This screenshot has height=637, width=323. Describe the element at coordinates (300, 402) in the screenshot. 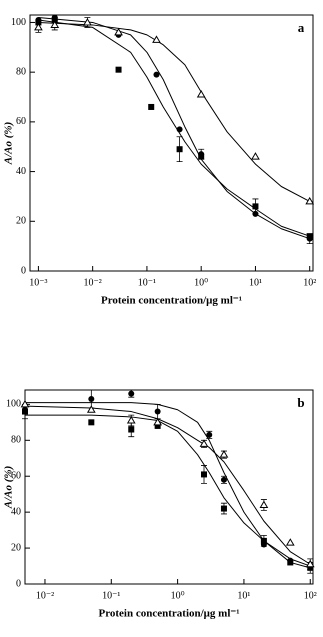

I see `panel-label: b` at that location.